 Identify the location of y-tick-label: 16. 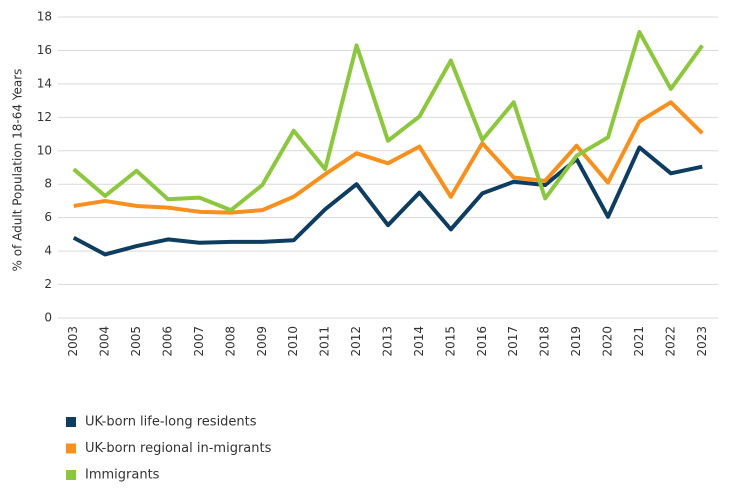
(44, 50).